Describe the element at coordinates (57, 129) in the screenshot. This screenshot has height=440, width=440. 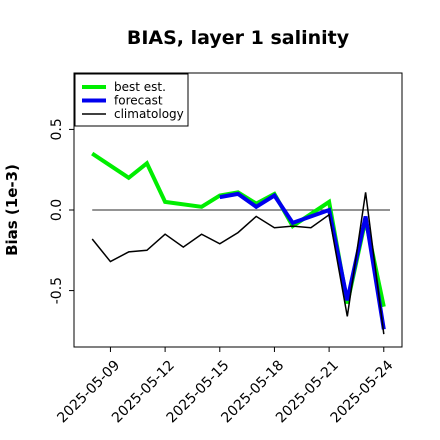
I see `y-tick-label: 0.5` at that location.